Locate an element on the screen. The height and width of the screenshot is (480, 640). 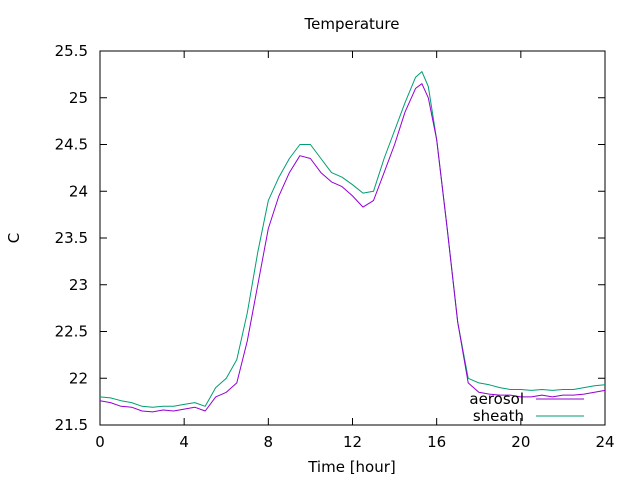
x-tick-label-2: 8 is located at coordinates (269, 442).